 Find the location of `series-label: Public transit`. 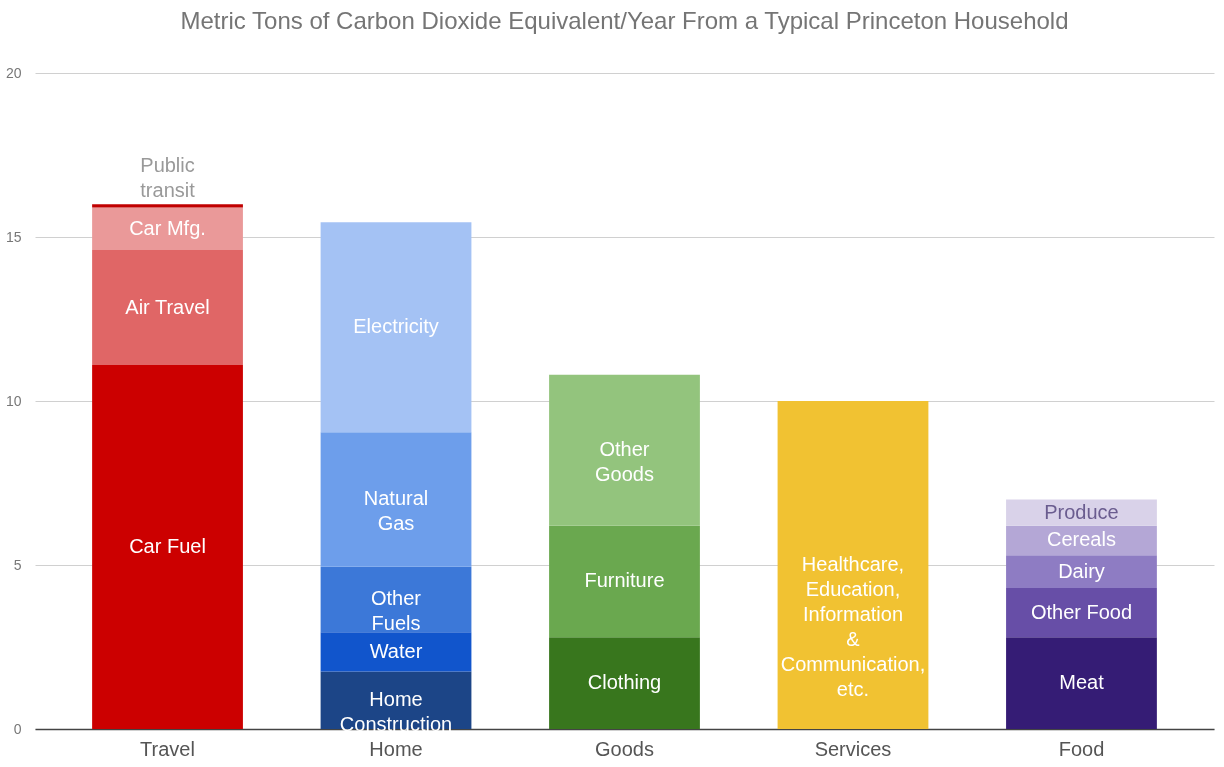

series-label: Public transit is located at coordinates (168, 178).